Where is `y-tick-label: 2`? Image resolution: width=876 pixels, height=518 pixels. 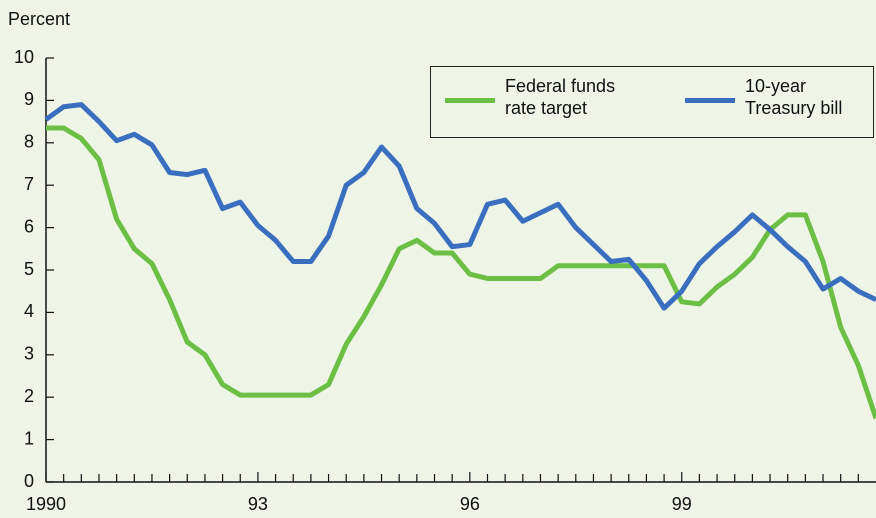 y-tick-label: 2 is located at coordinates (29, 396).